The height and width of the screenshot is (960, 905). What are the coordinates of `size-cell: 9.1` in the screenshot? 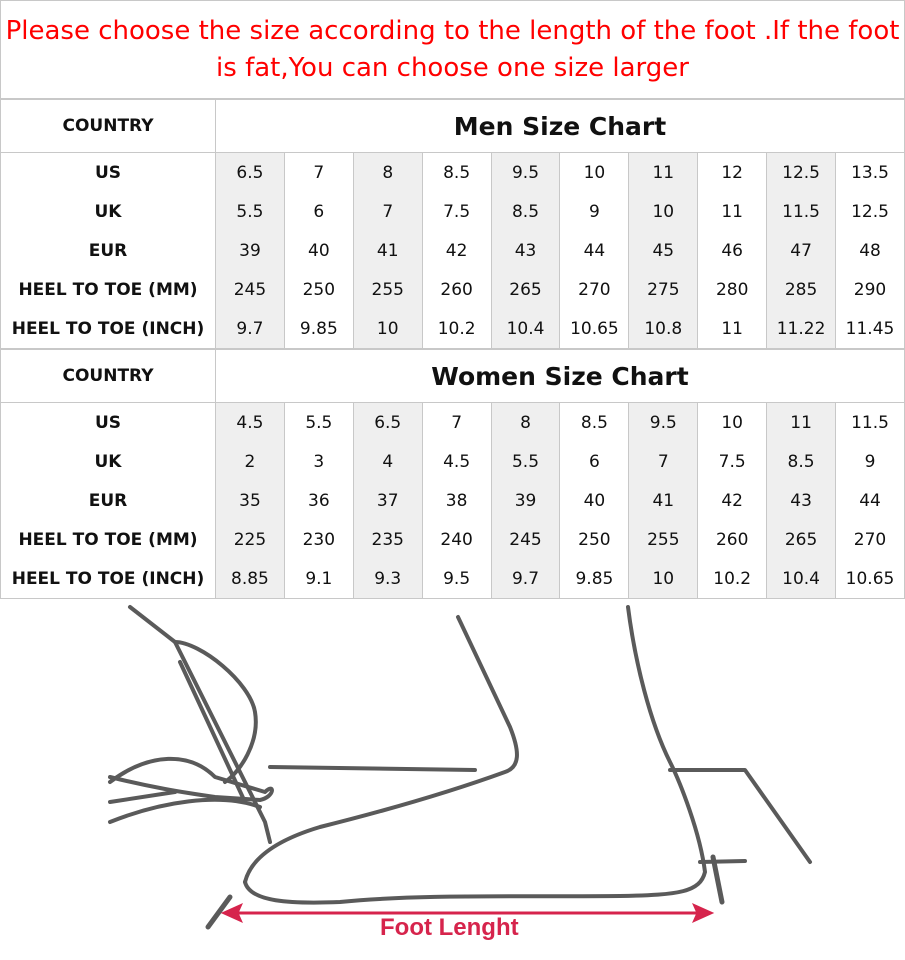 It's located at (318, 579).